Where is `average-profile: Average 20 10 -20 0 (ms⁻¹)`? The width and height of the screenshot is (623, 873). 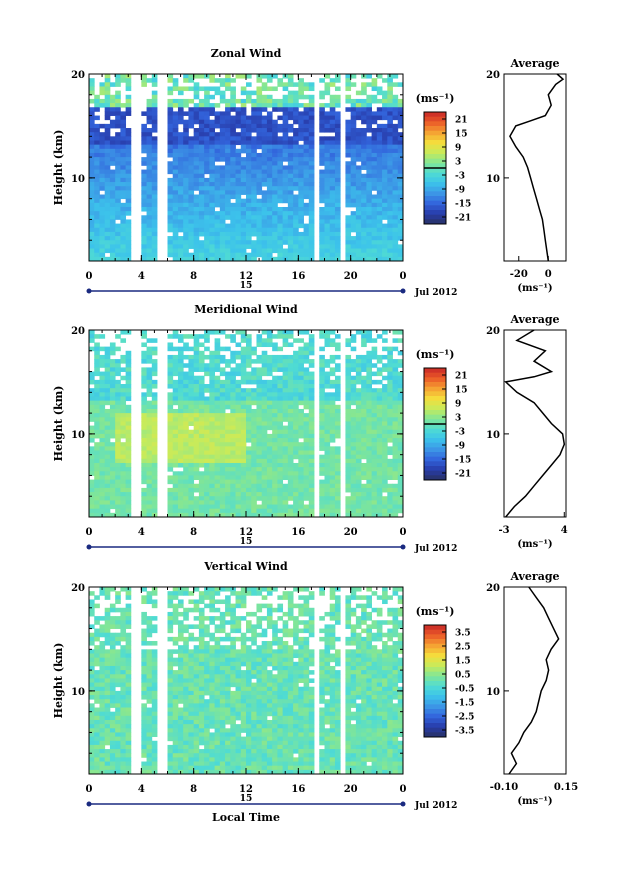 average-profile: Average 20 10 -20 0 (ms⁻¹) is located at coordinates (526, 175).